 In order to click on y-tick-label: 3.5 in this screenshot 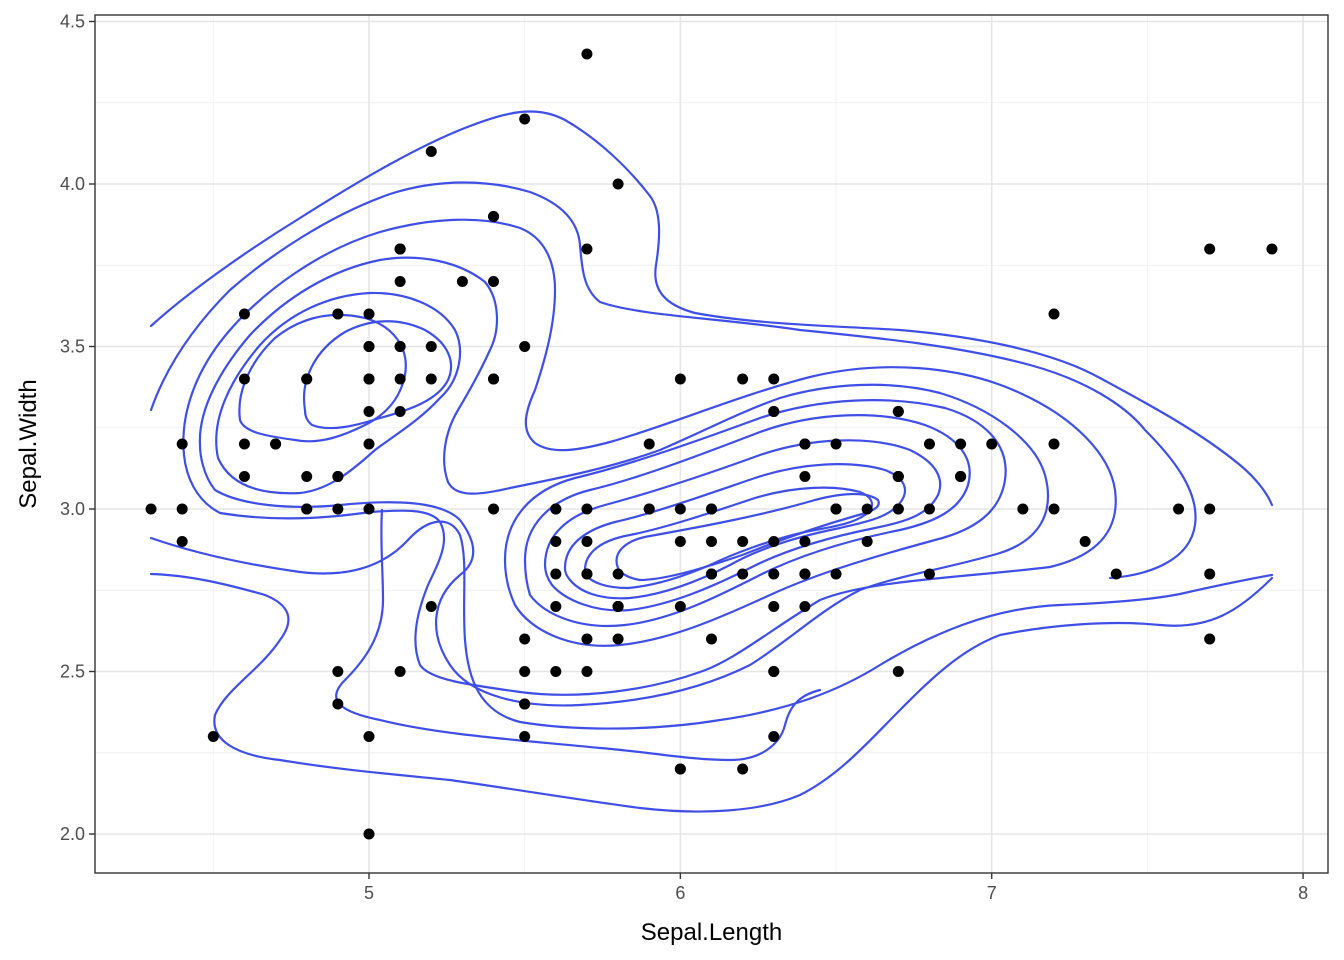, I will do `click(72, 347)`.